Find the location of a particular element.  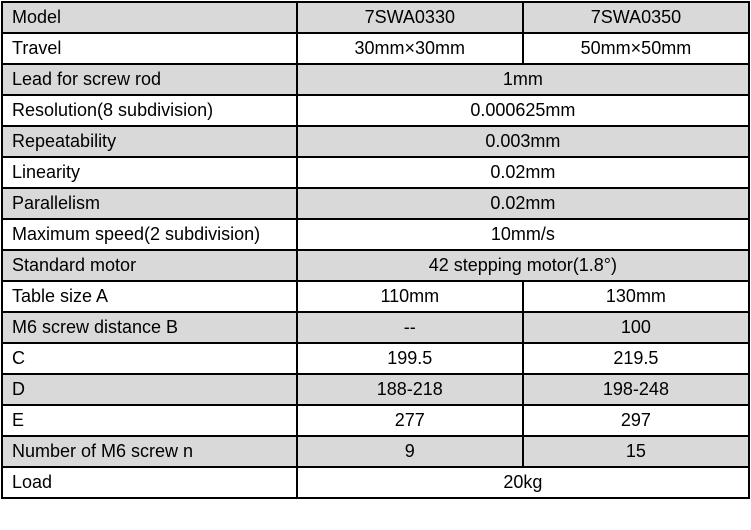

row-label: Maximum speed(2 subdivision) is located at coordinates (149, 234).